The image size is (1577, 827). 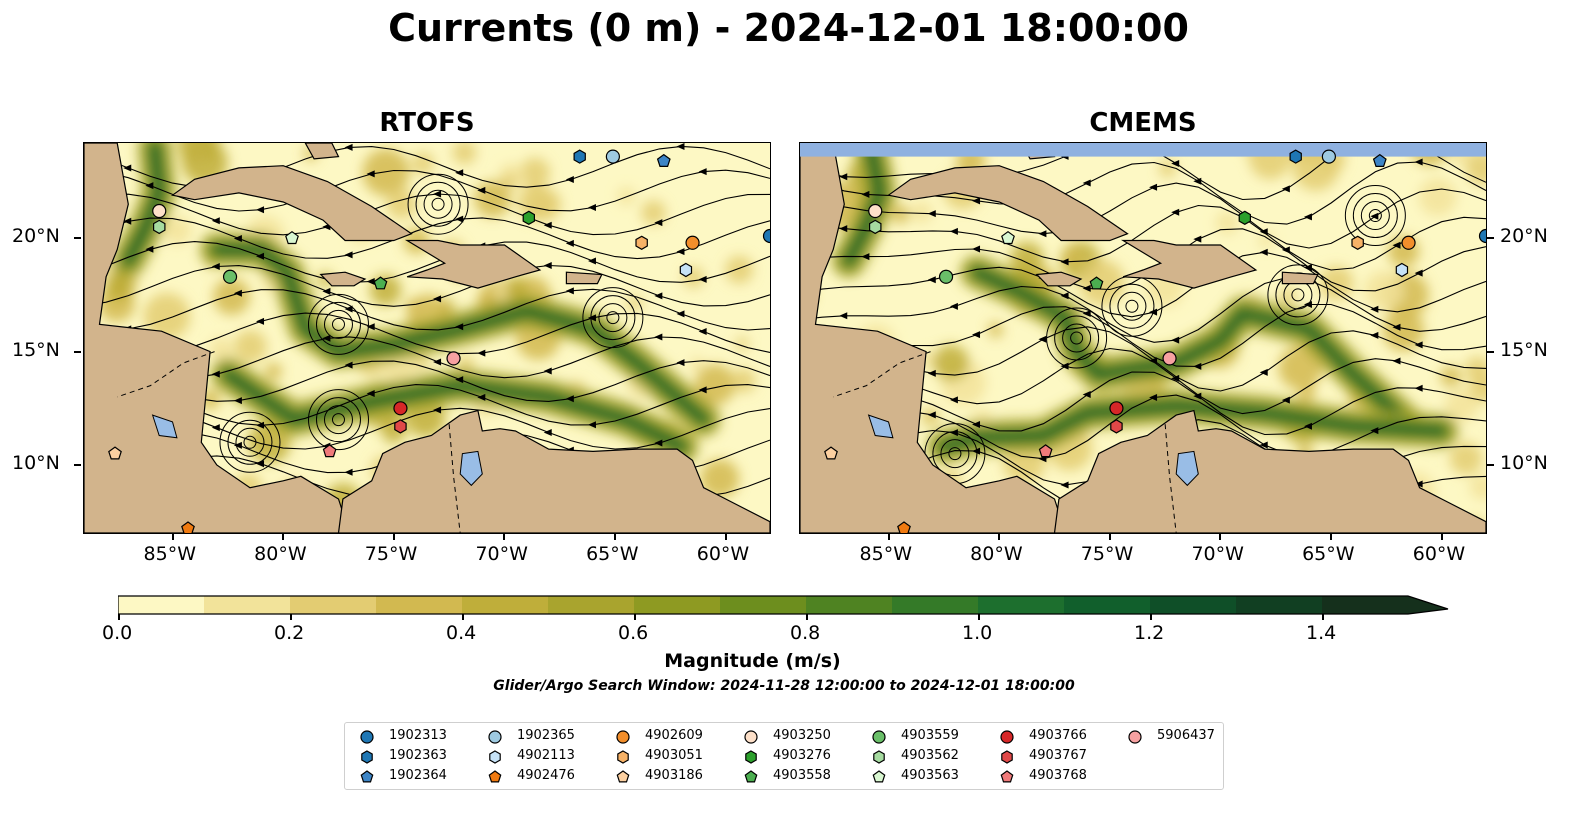 I want to click on colorbar-outline, so click(x=783, y=605).